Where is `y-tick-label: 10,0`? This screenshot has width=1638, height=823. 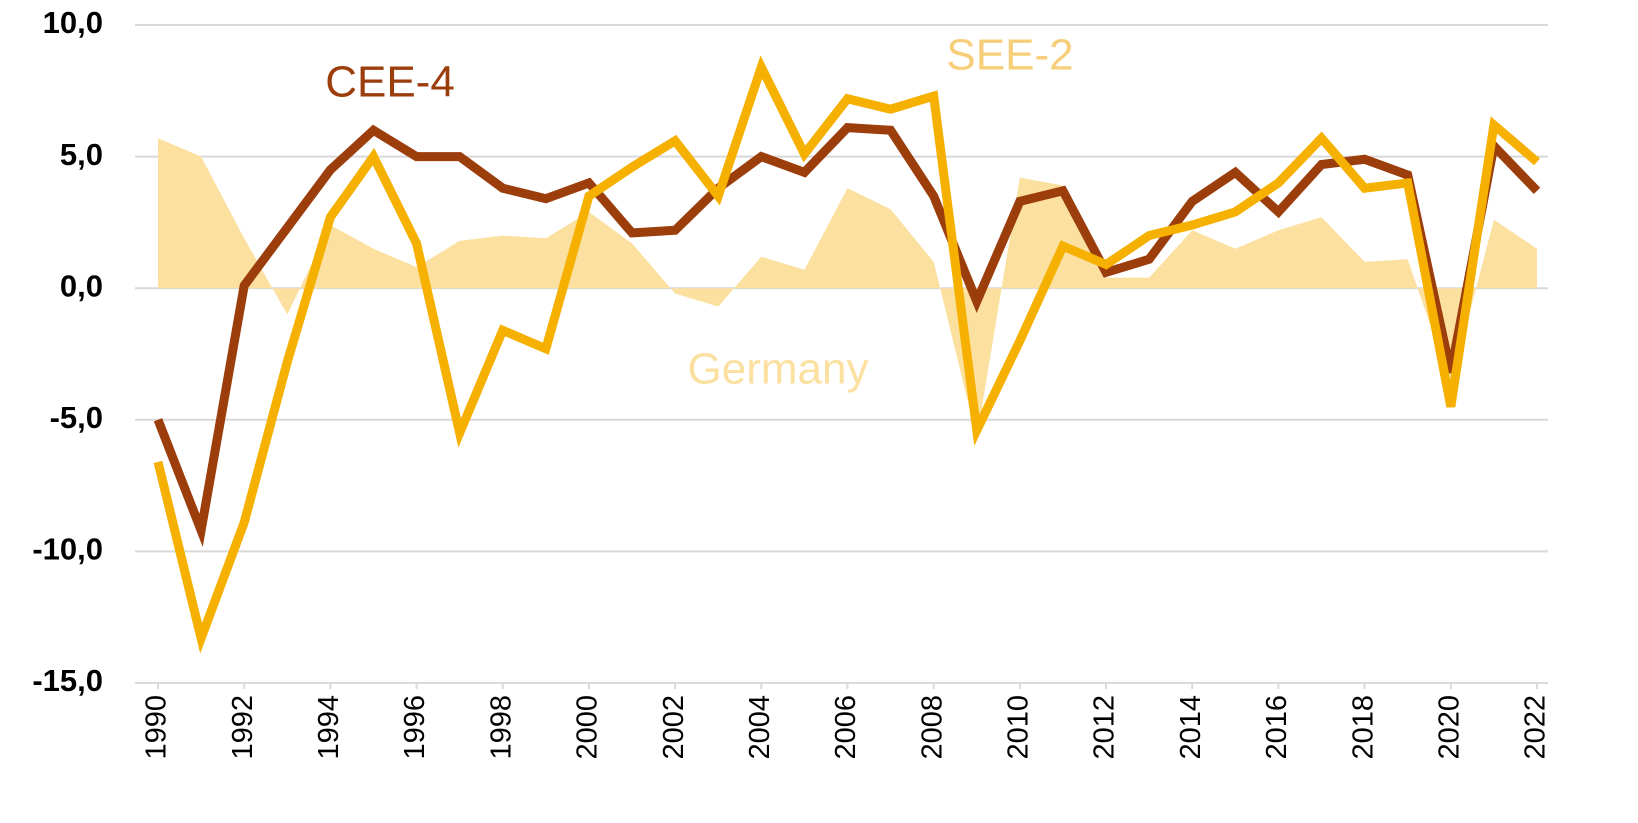 y-tick-label: 10,0 is located at coordinates (73, 22).